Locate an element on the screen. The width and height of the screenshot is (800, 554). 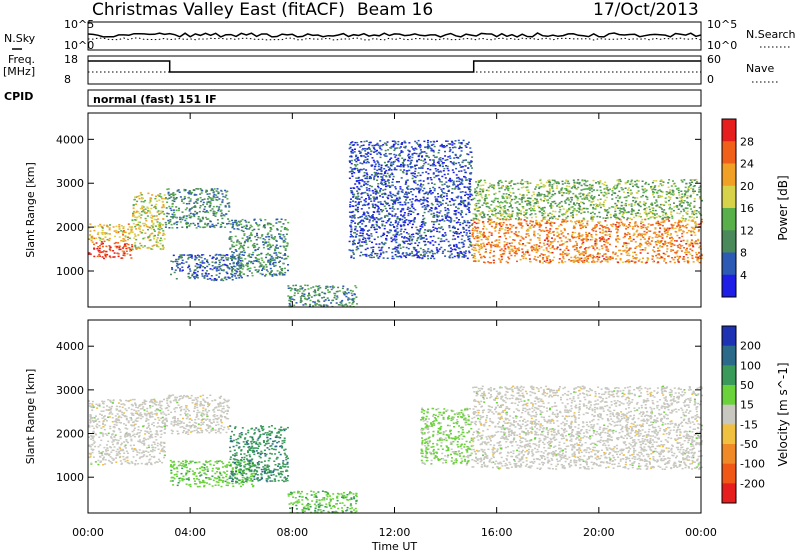
freq-line is located at coordinates (394, 66).